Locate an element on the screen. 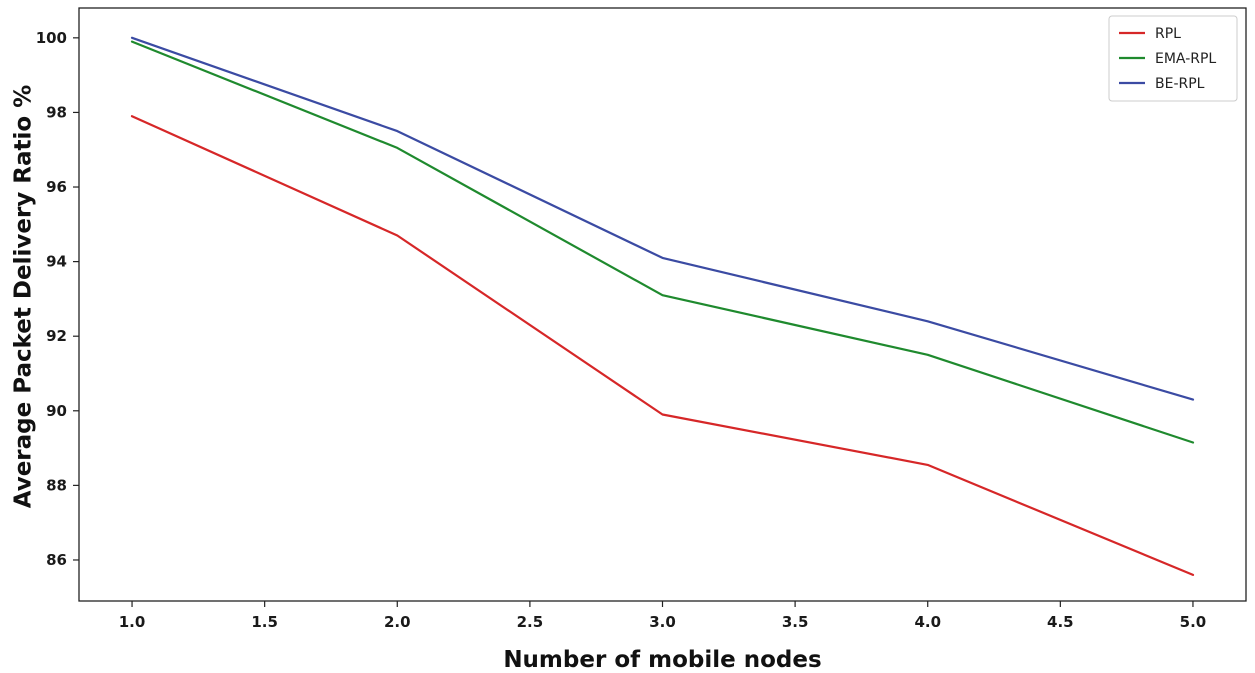  y-tick-label: 90 is located at coordinates (56, 411).